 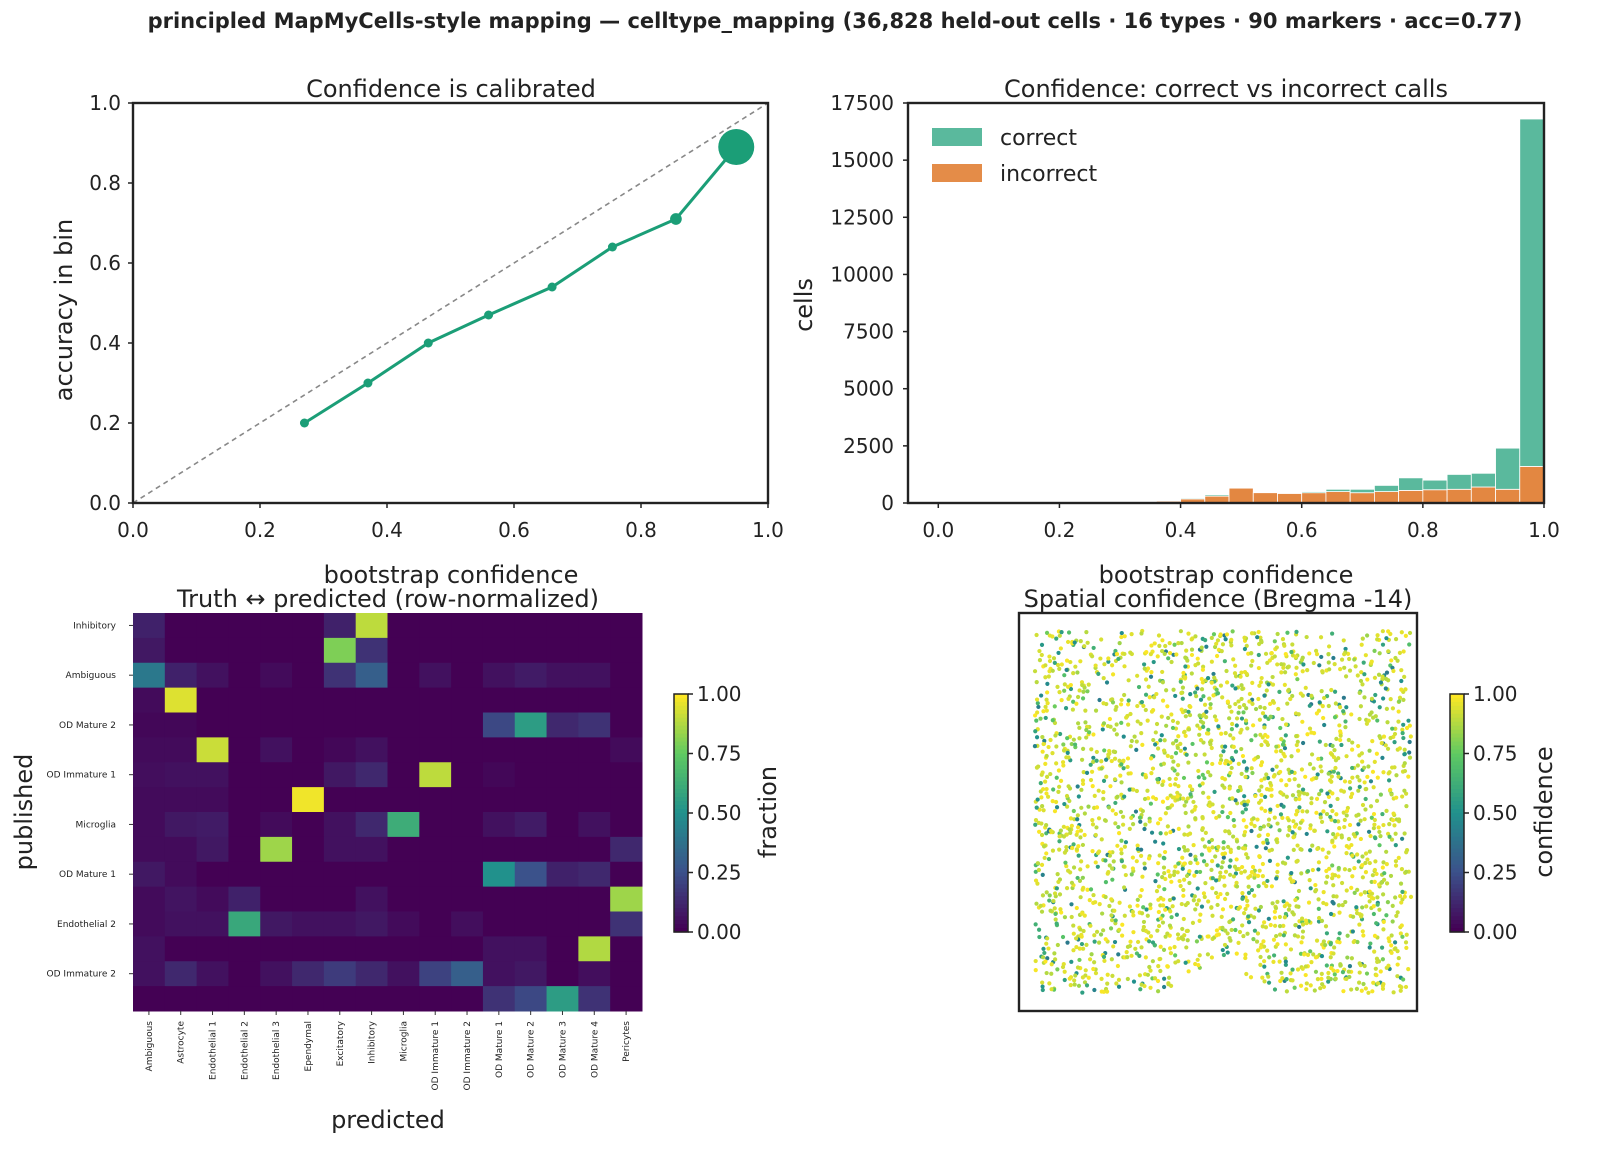 What do you see at coordinates (64, 310) in the screenshot?
I see `calibration-ylabel: accuracy in bin` at bounding box center [64, 310].